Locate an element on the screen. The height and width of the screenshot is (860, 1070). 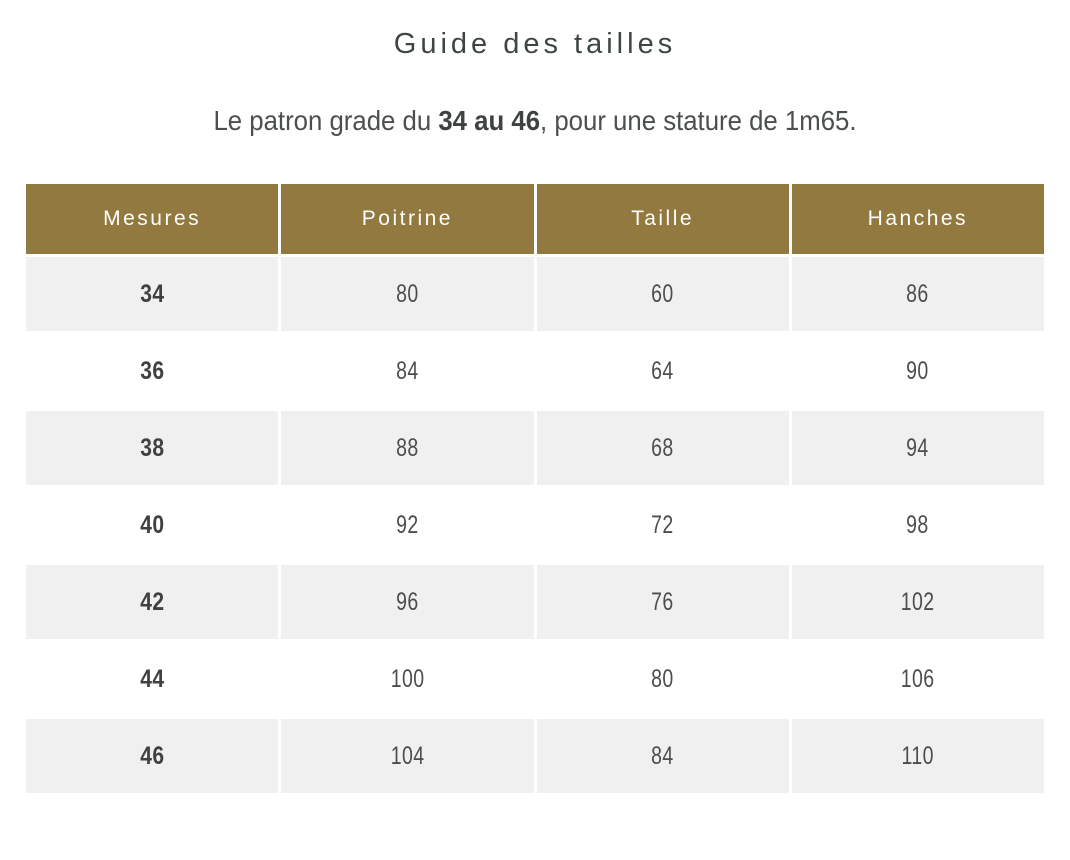
table-row: 34 80 60 86 is located at coordinates (535, 294).